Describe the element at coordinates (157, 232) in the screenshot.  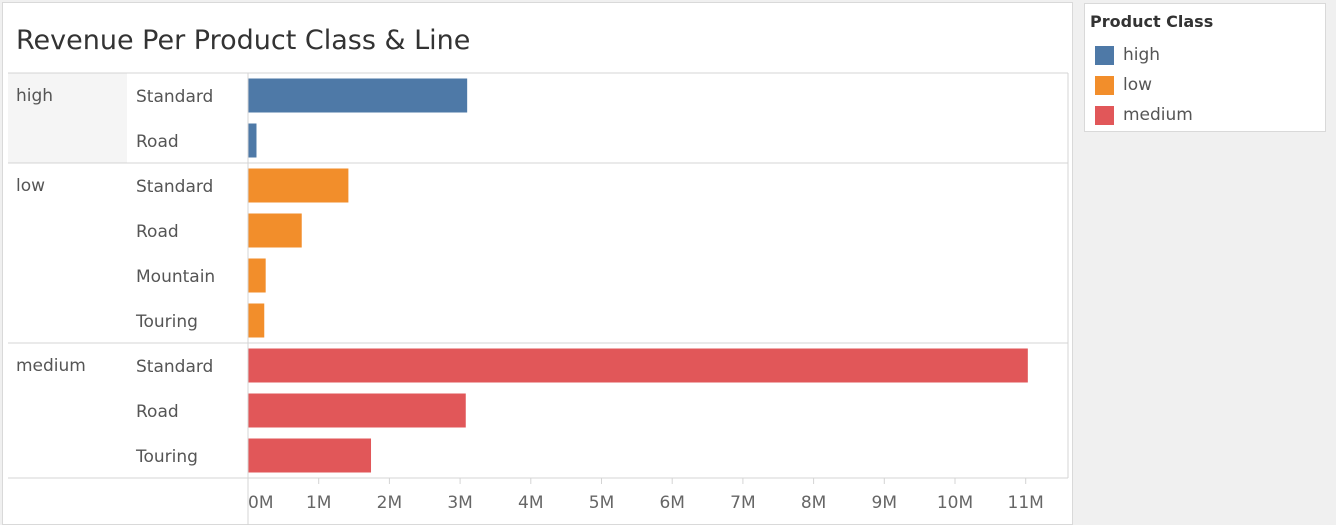
I see `line-label-low-road: Road` at that location.